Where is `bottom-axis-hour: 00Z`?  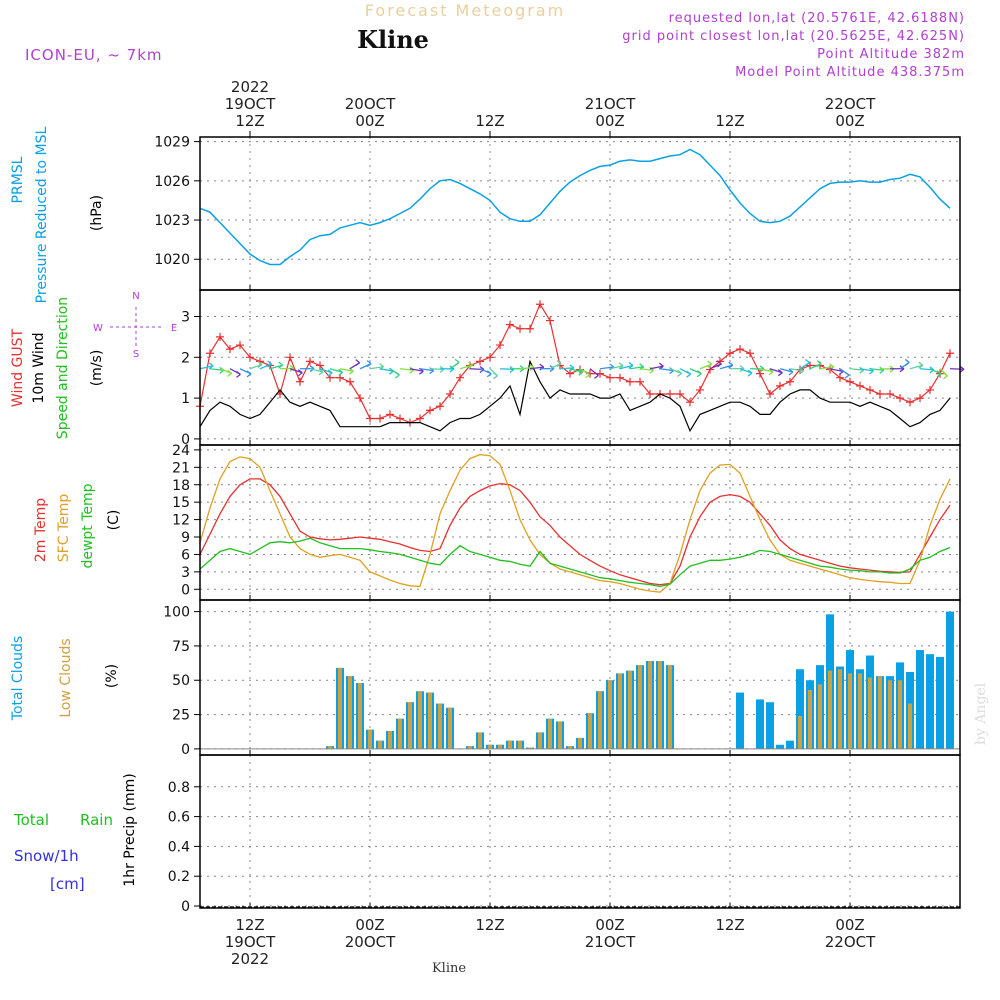
bottom-axis-hour: 00Z is located at coordinates (609, 925).